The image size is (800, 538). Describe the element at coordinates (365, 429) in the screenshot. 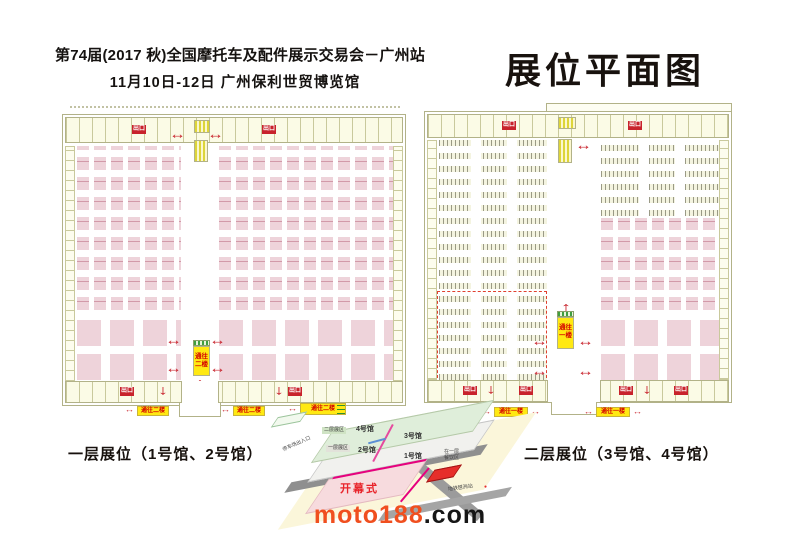

I see `overview-hall4-label: 4号馆` at that location.